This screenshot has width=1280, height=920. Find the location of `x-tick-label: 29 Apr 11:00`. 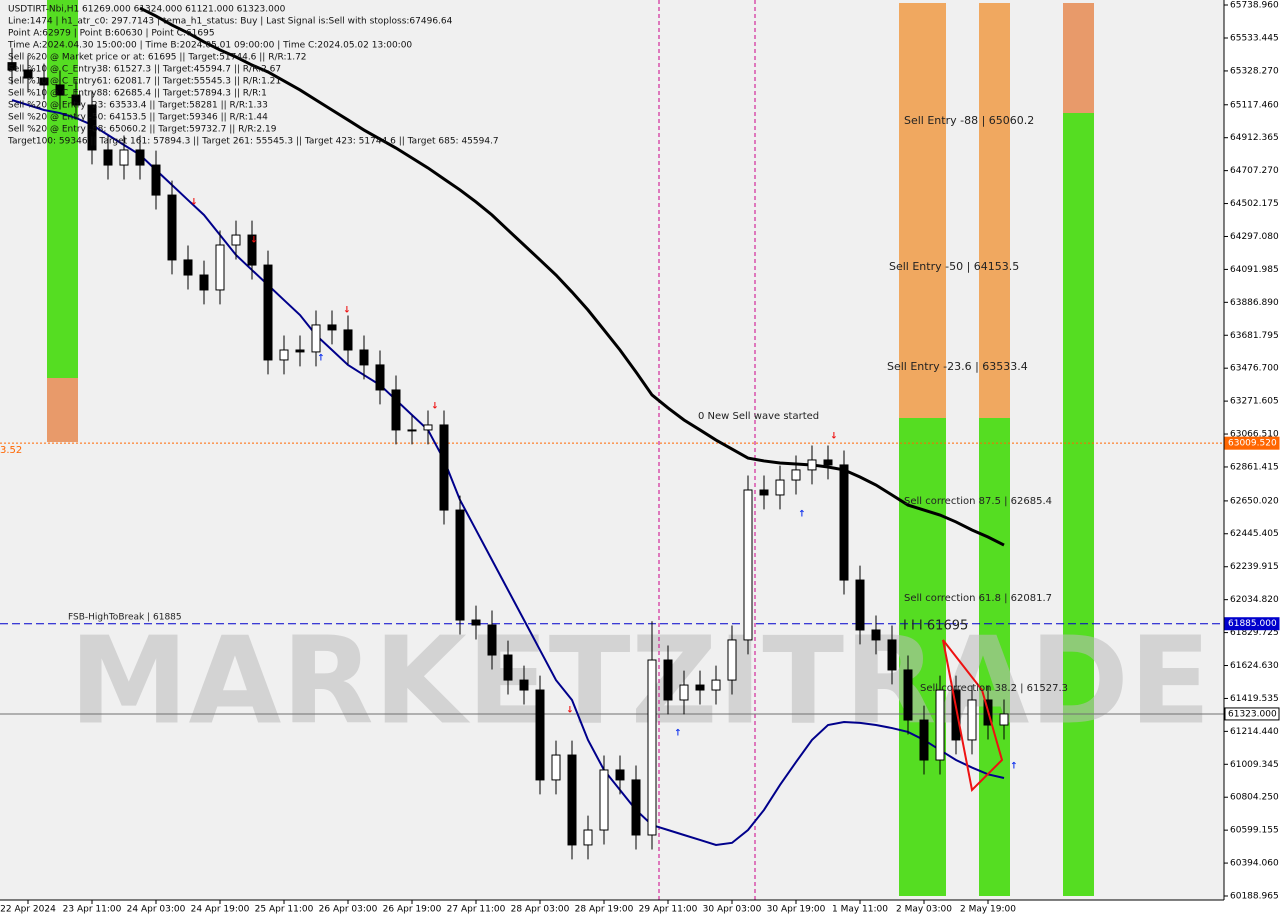

x-tick-label: 29 Apr 11:00 is located at coordinates (668, 910).